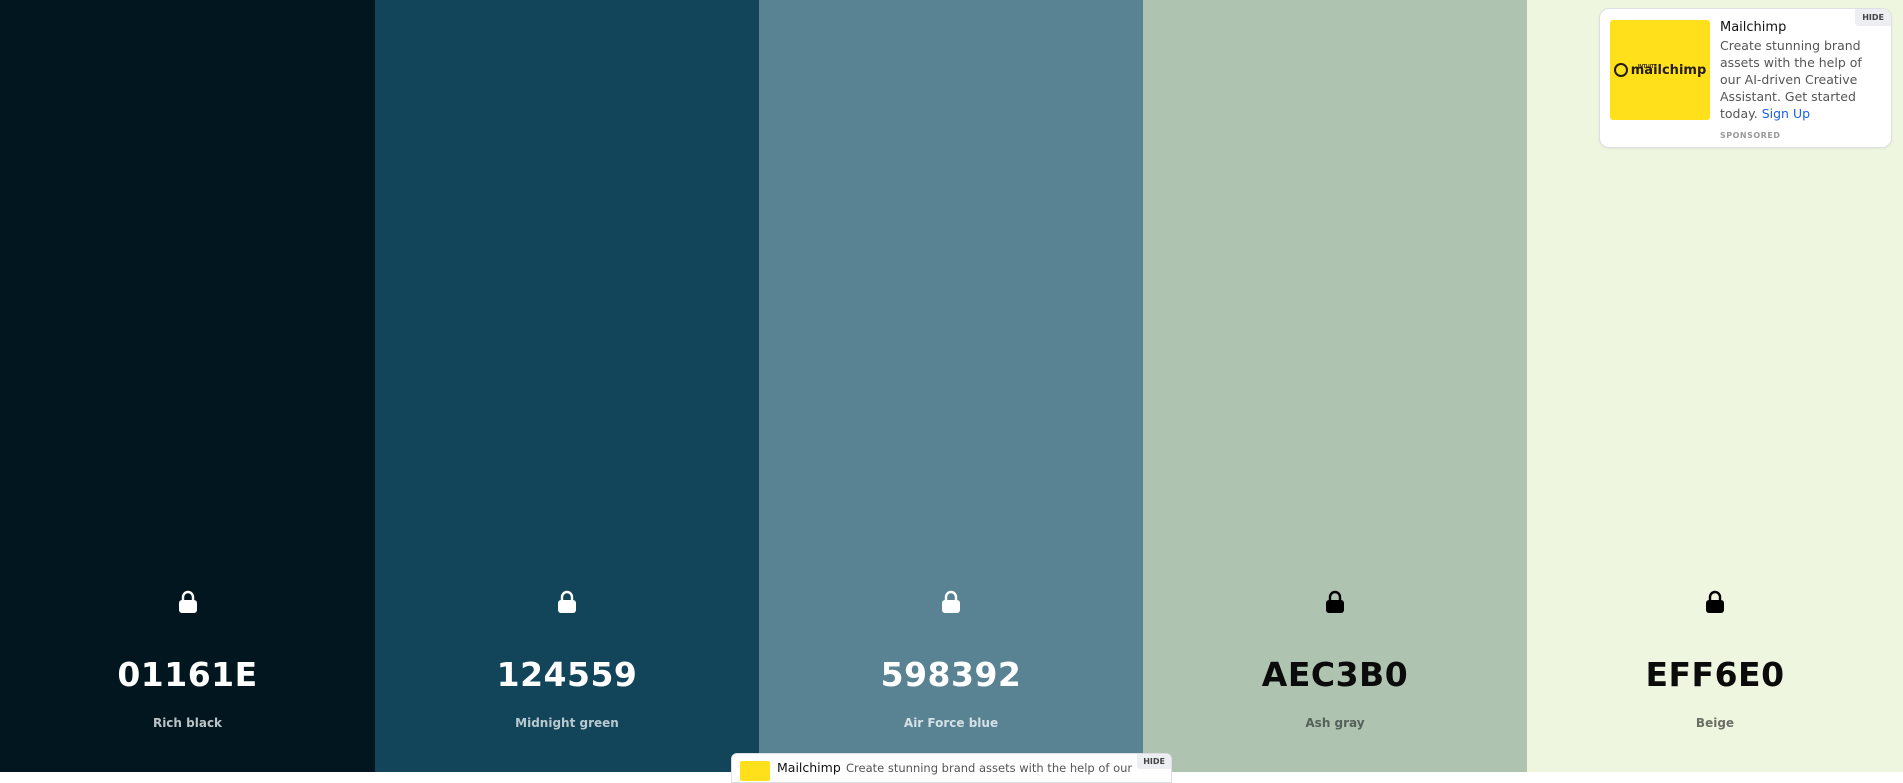 This screenshot has width=1903, height=783. Describe the element at coordinates (951, 723) in the screenshot. I see `color-name: Air Force blue` at that location.